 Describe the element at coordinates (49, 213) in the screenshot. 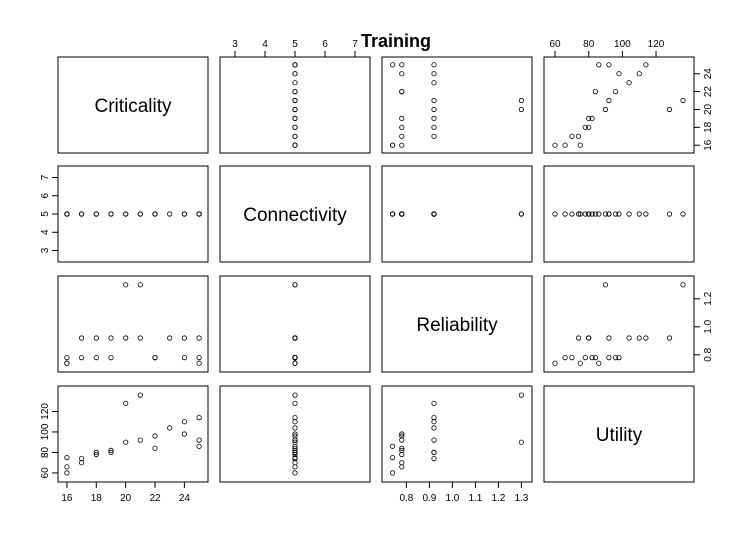

I see `axis-left-connectivity: 3 4 5 6 7` at that location.